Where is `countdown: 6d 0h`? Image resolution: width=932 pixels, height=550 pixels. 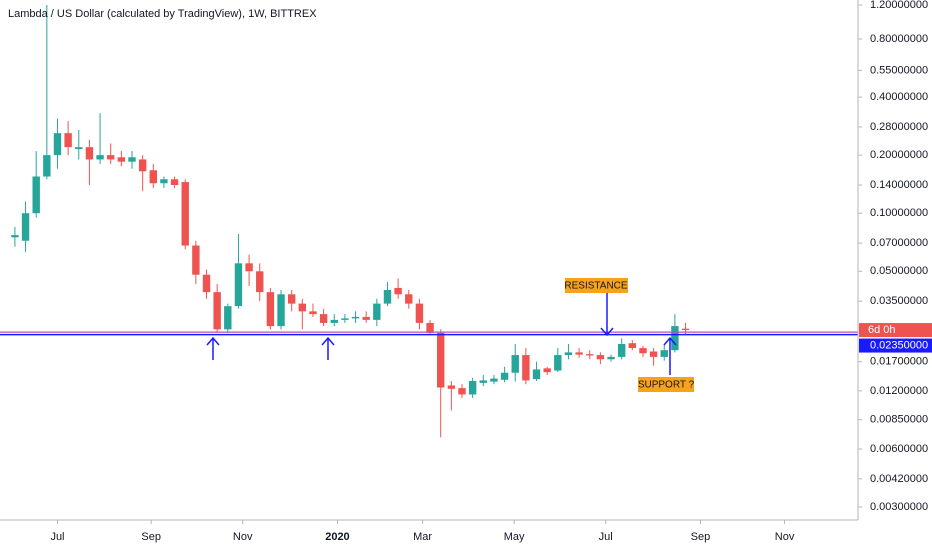 countdown: 6d 0h is located at coordinates (882, 330).